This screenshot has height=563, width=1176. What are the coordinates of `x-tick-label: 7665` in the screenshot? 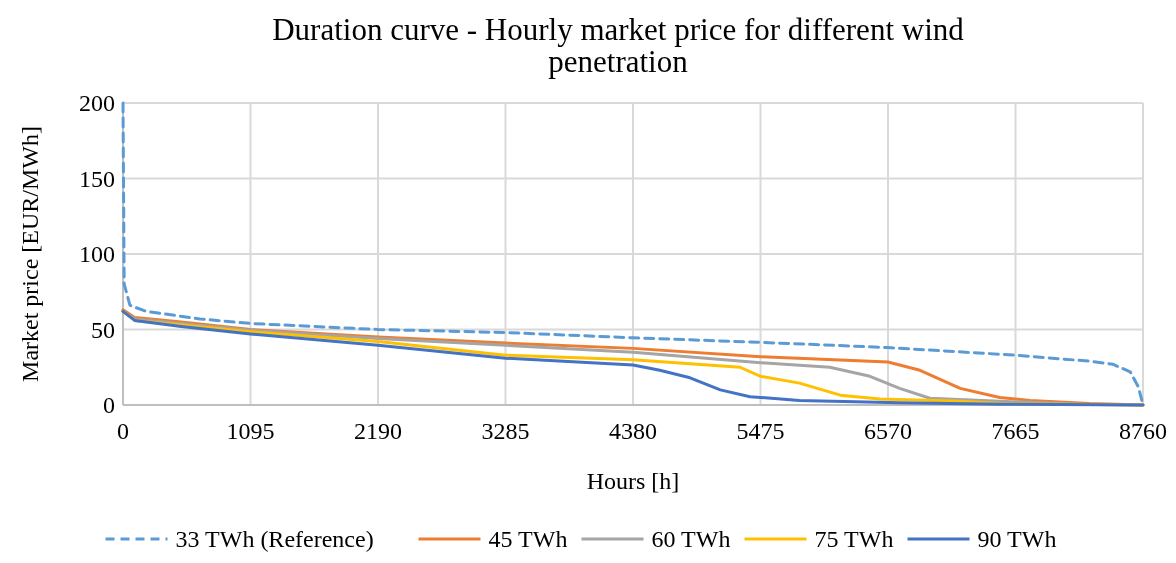 It's located at (1015, 431).